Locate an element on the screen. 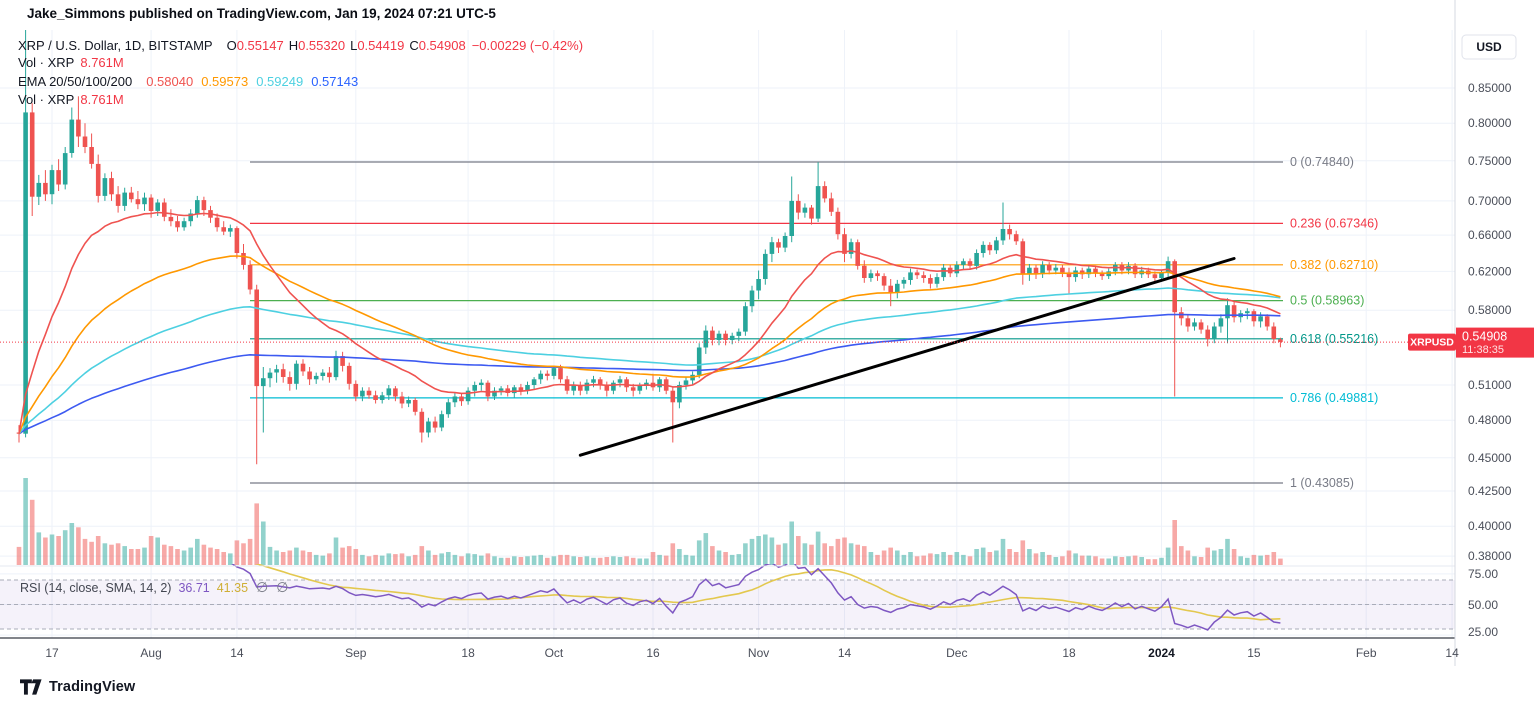  change-value: −0.00229 (−0.42%) is located at coordinates (527, 45).